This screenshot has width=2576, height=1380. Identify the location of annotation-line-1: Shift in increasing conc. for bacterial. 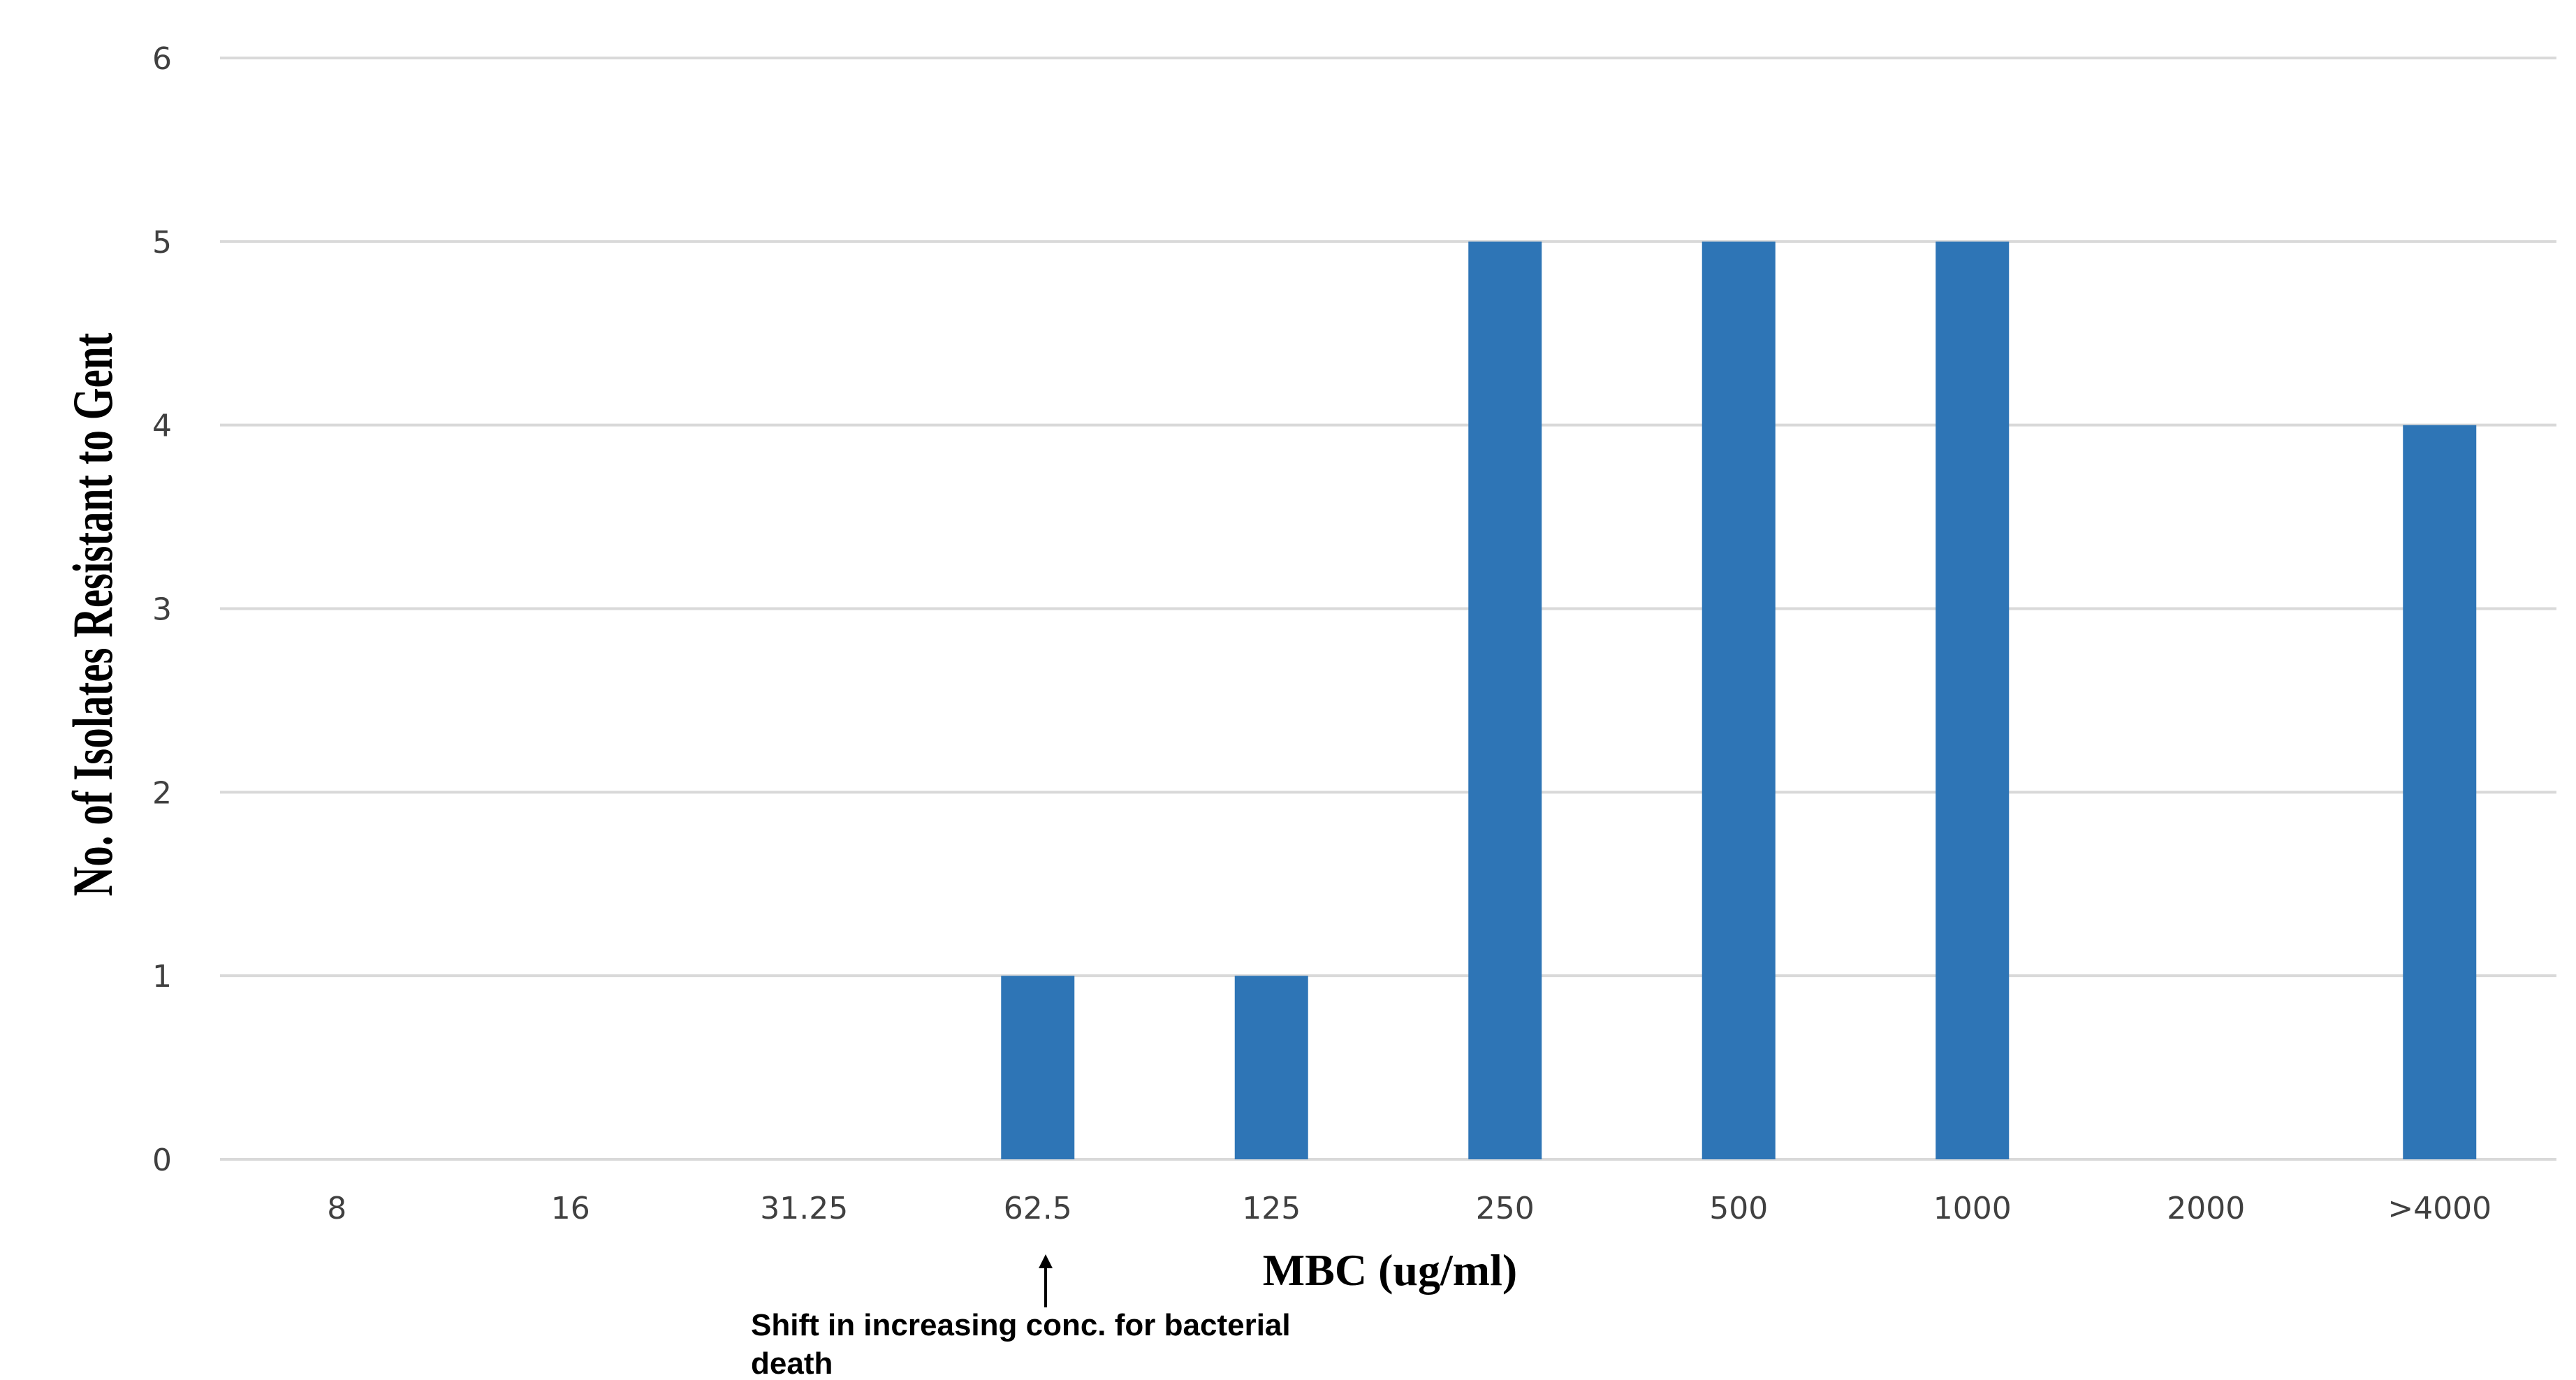
(1021, 1325).